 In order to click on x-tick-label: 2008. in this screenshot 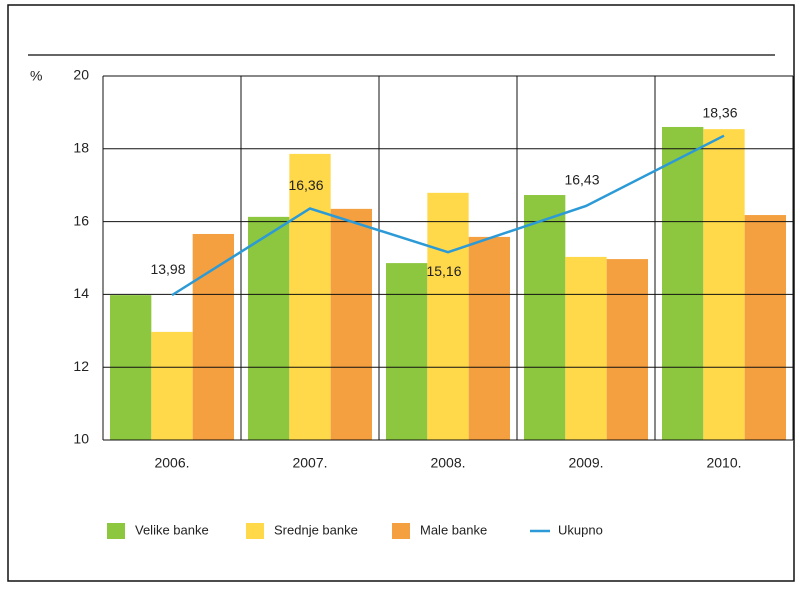, I will do `click(447, 463)`.